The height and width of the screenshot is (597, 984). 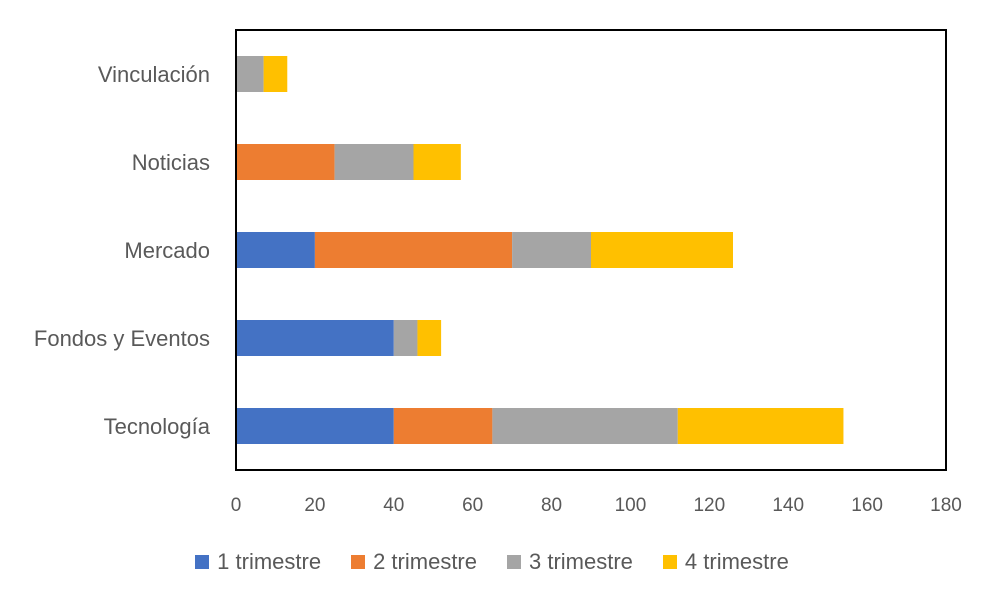 I want to click on x-tick-label: 80, so click(x=551, y=505).